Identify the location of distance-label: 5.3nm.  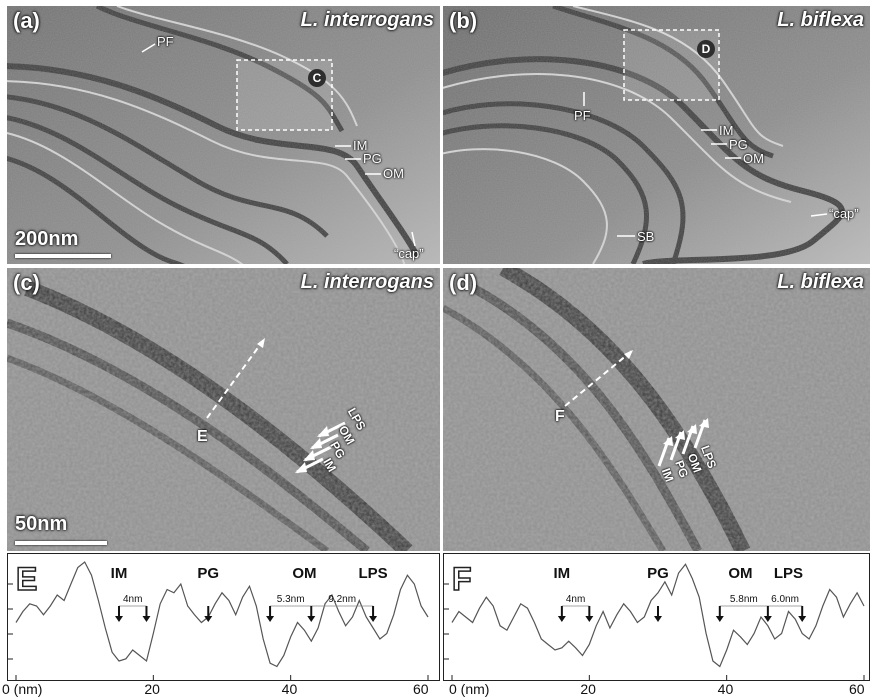
(291, 599).